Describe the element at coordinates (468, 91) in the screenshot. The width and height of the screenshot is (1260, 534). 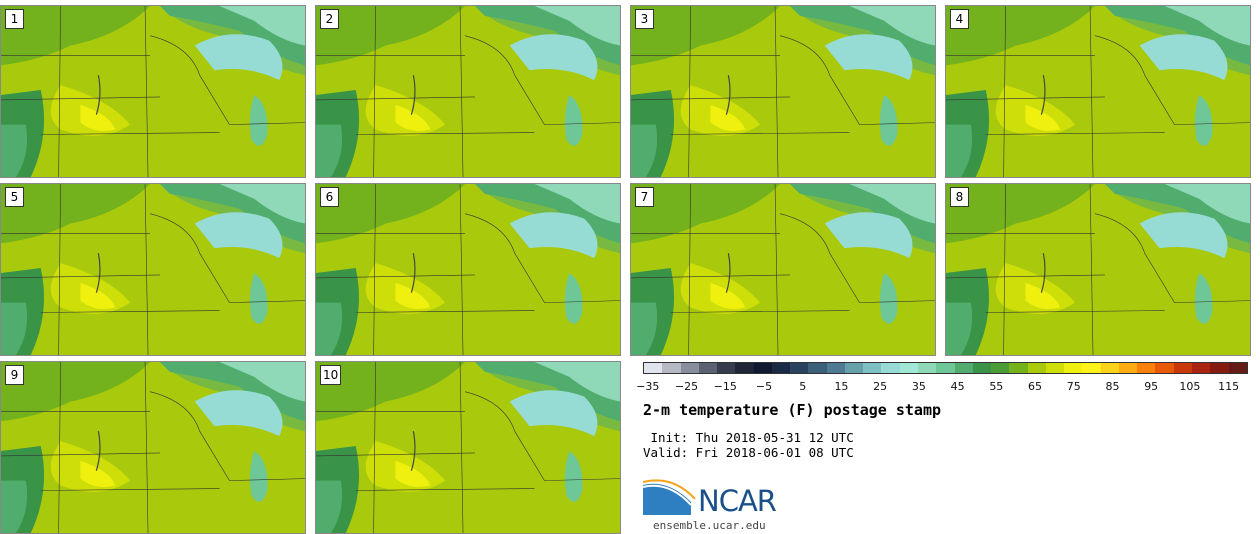
I see `map-panel: 2` at that location.